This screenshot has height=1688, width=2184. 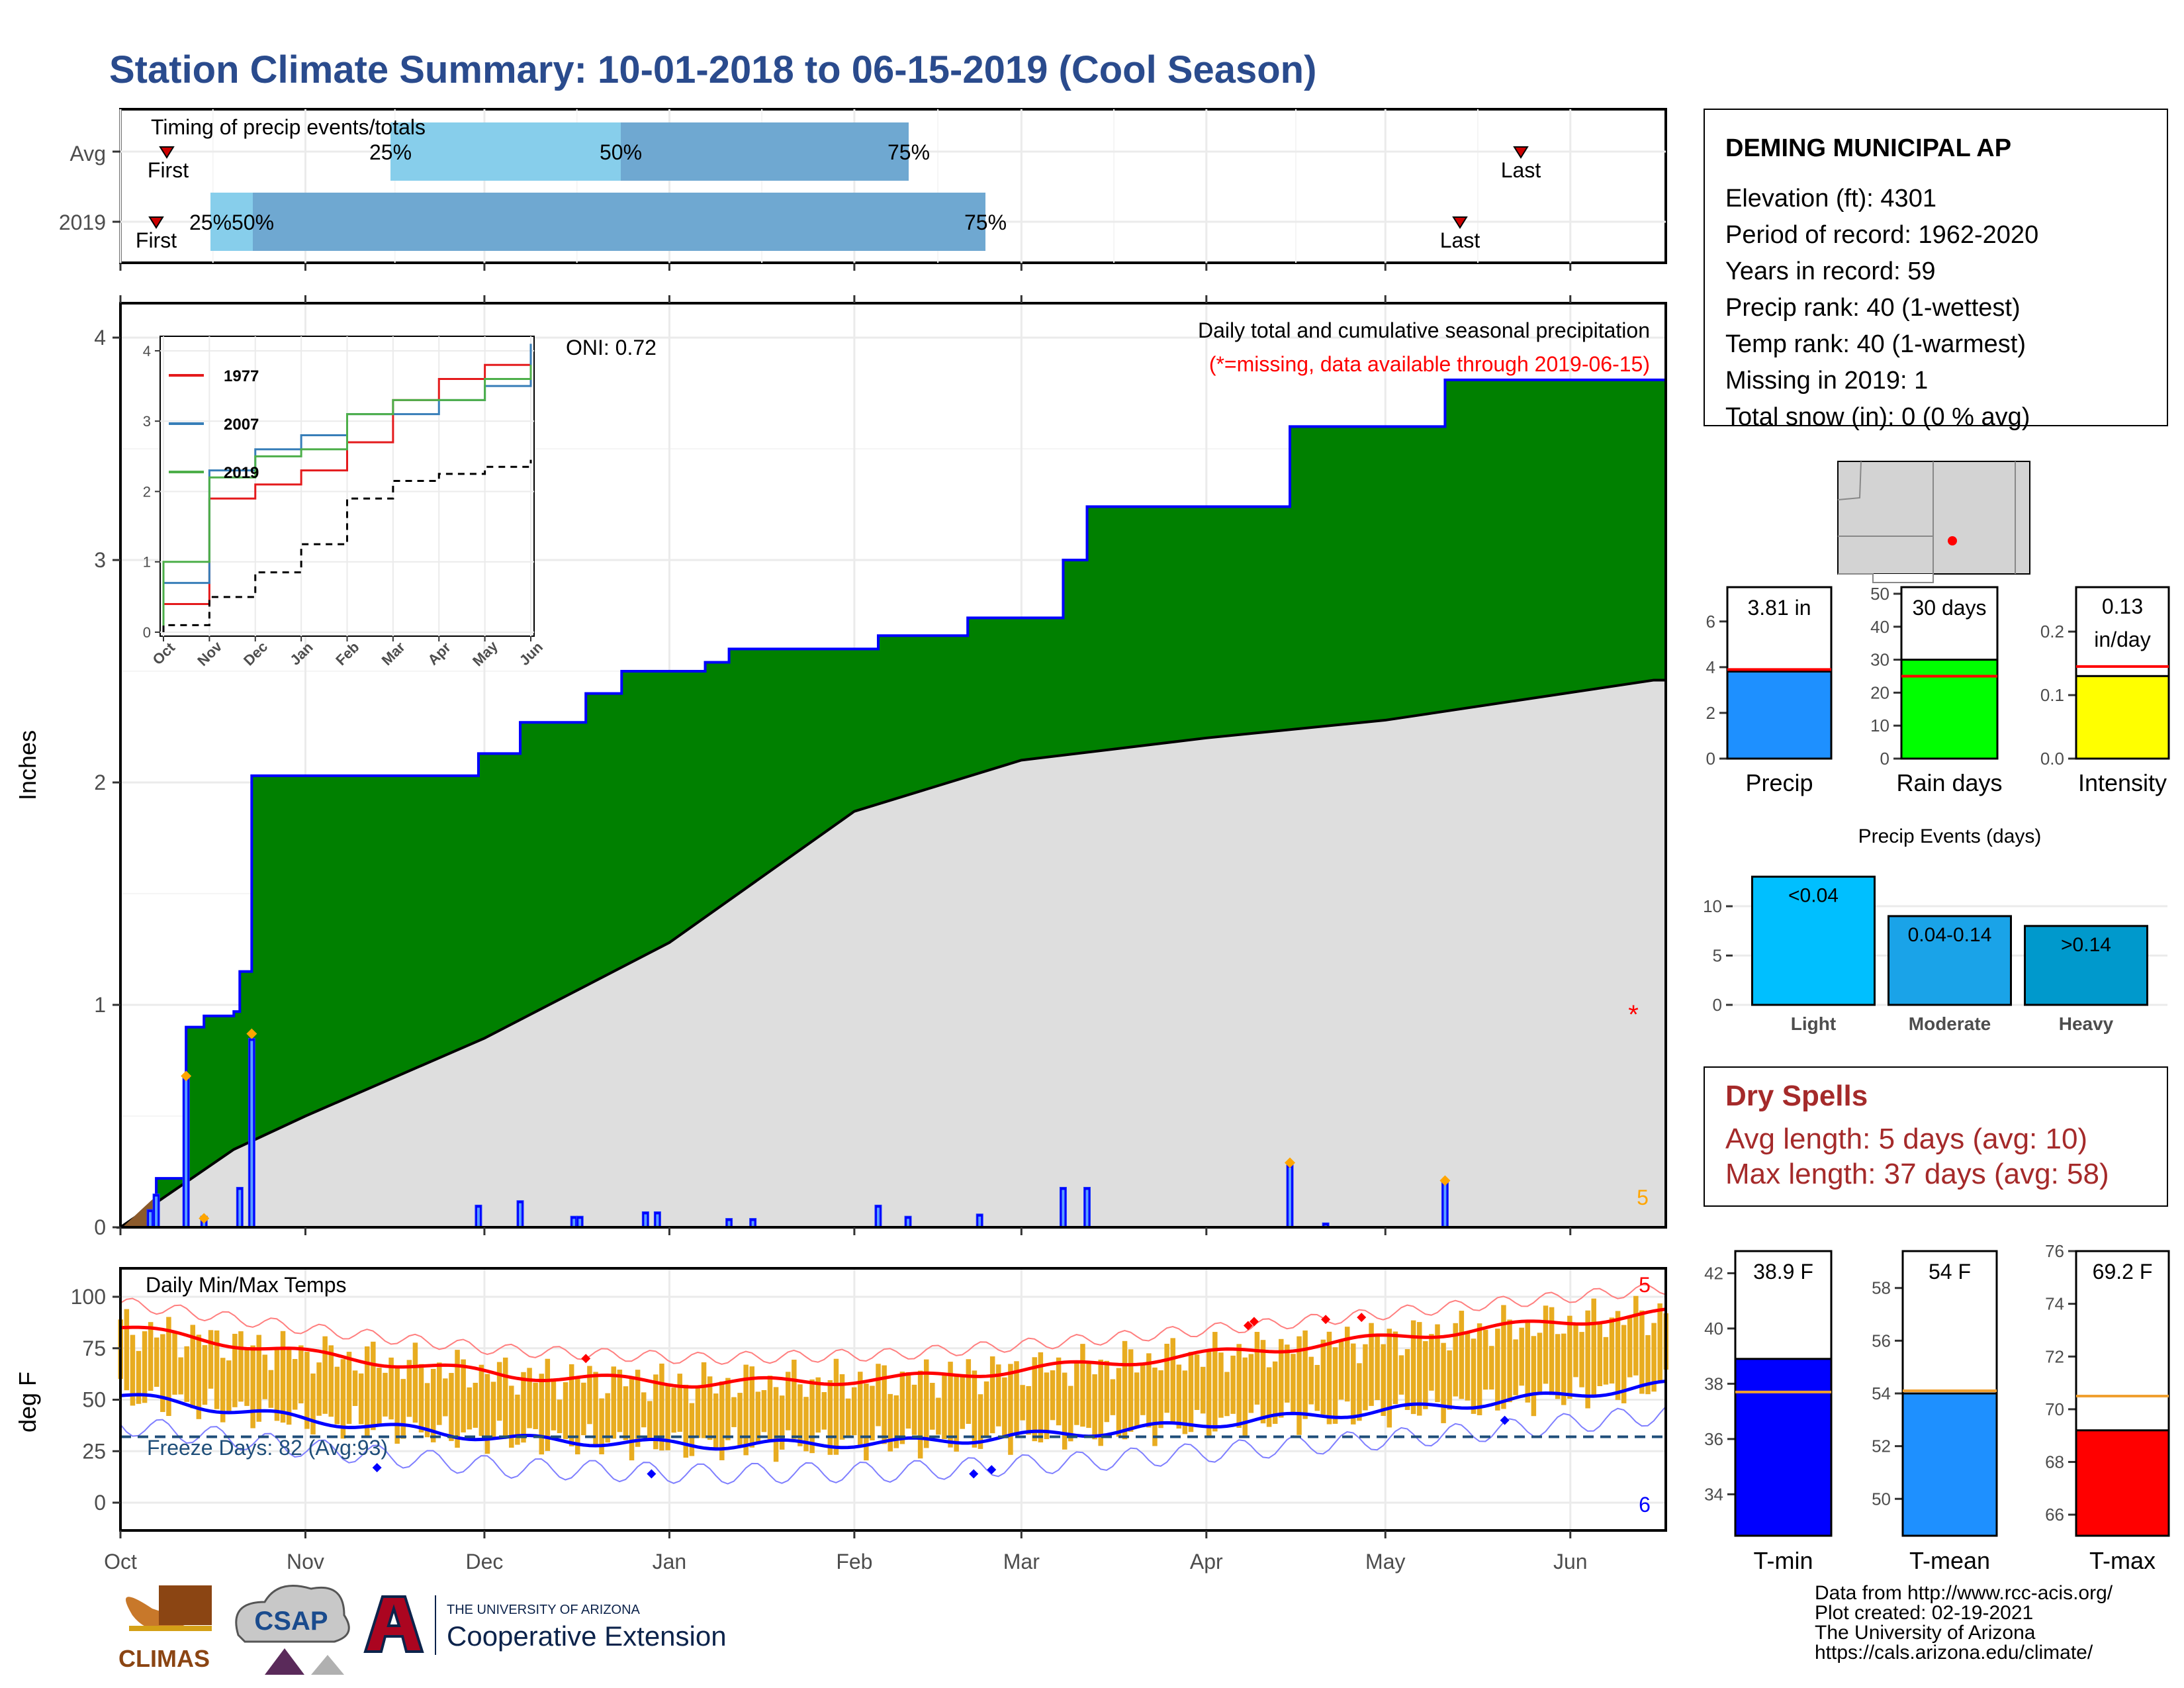 I want to click on stat-name-label: Precip, so click(x=1779, y=782).